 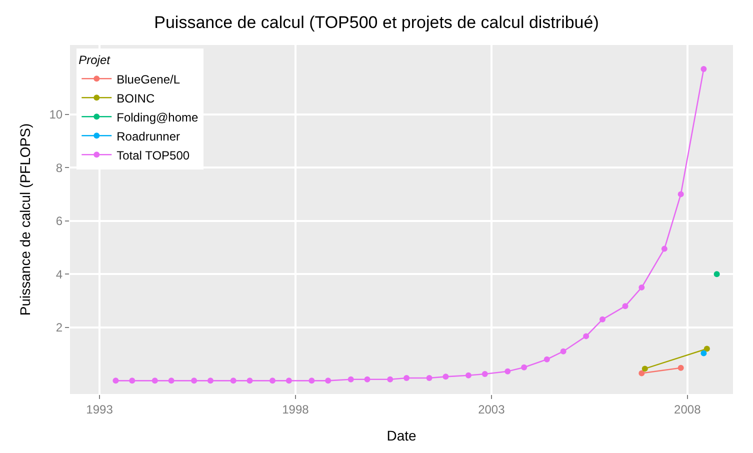 What do you see at coordinates (296, 409) in the screenshot?
I see `x-tick-label: 1998` at bounding box center [296, 409].